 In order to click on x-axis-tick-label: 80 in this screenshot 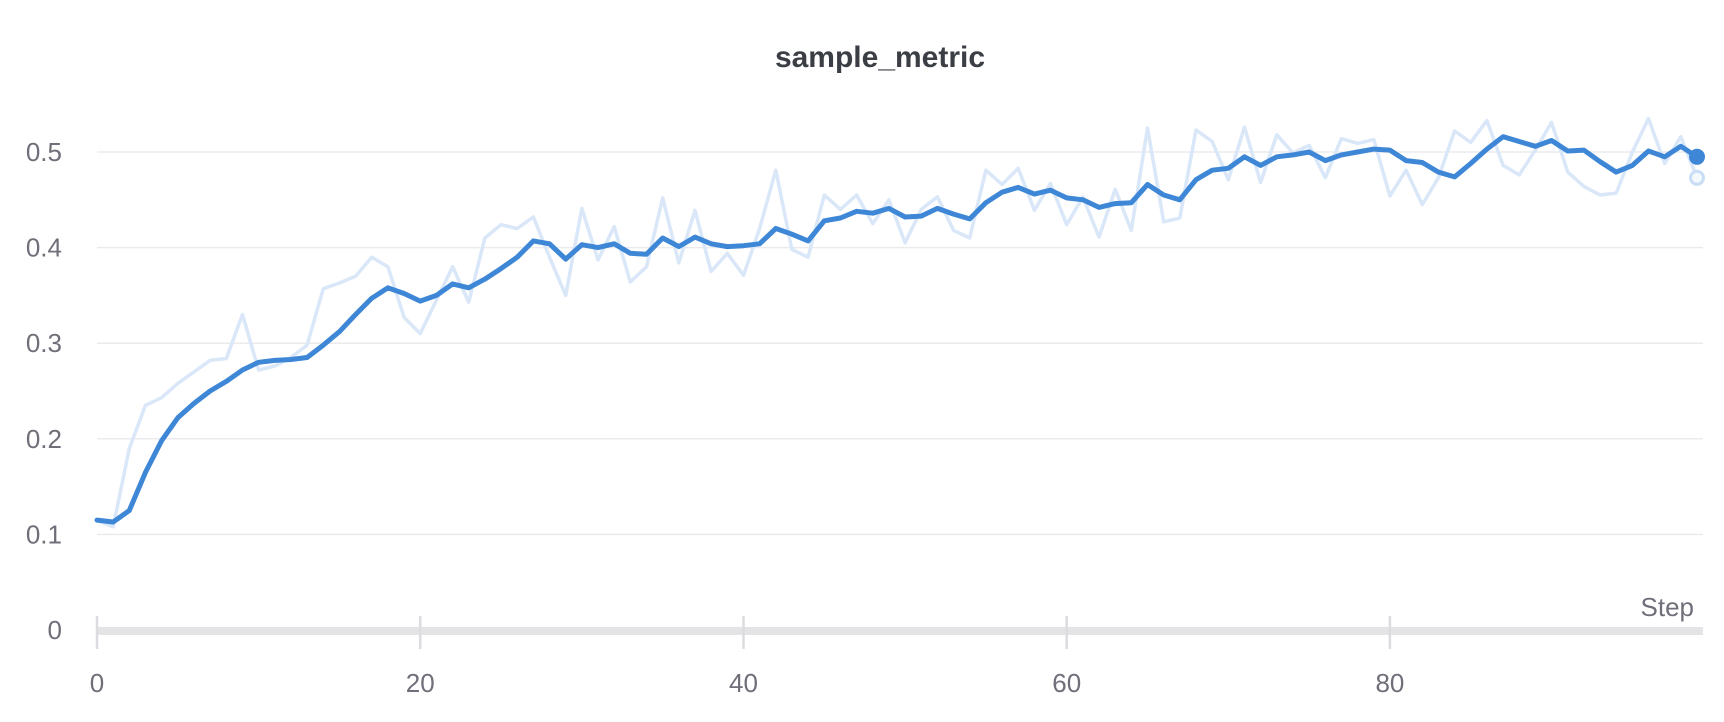, I will do `click(1389, 683)`.